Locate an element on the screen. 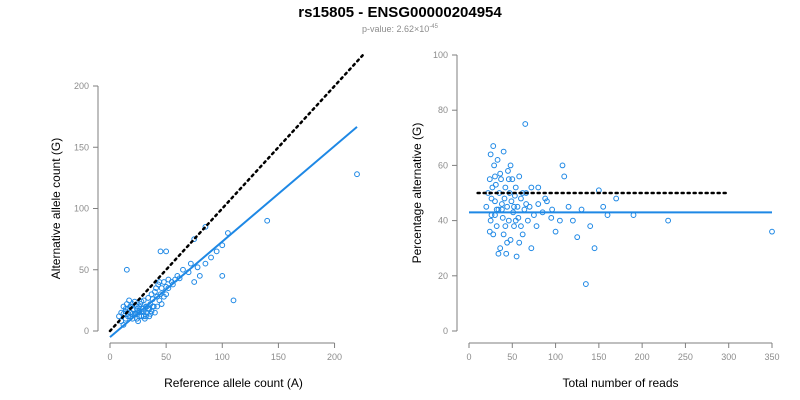 The width and height of the screenshot is (800, 400). y-tick-label: 20 is located at coordinates (443, 276).